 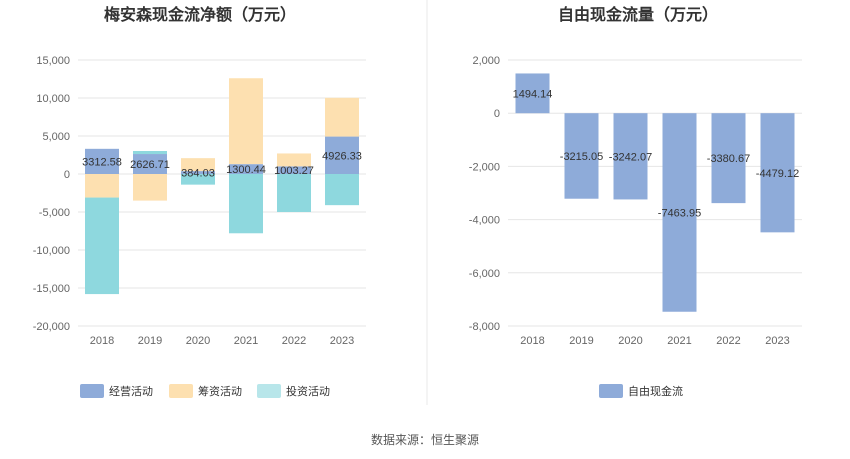 I want to click on bar-operating-2020, so click(x=198, y=172).